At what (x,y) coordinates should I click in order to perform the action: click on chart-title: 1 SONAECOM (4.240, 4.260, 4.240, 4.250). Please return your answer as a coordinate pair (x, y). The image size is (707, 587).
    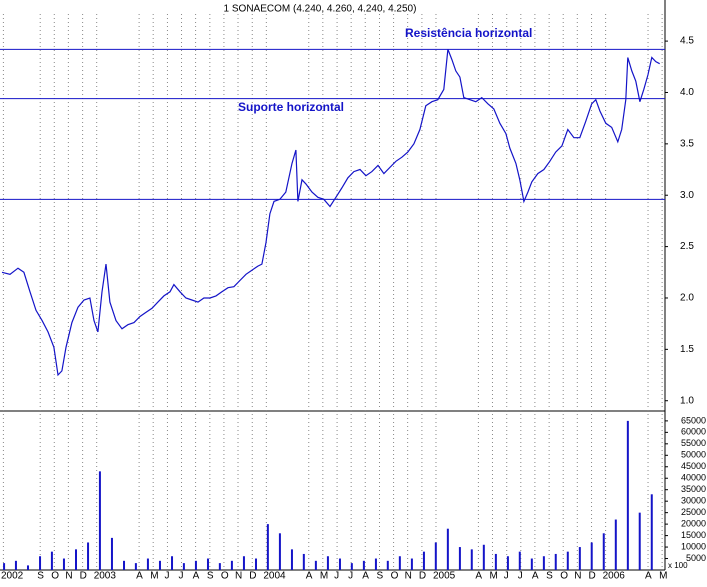
    Looking at the image, I should click on (320, 9).